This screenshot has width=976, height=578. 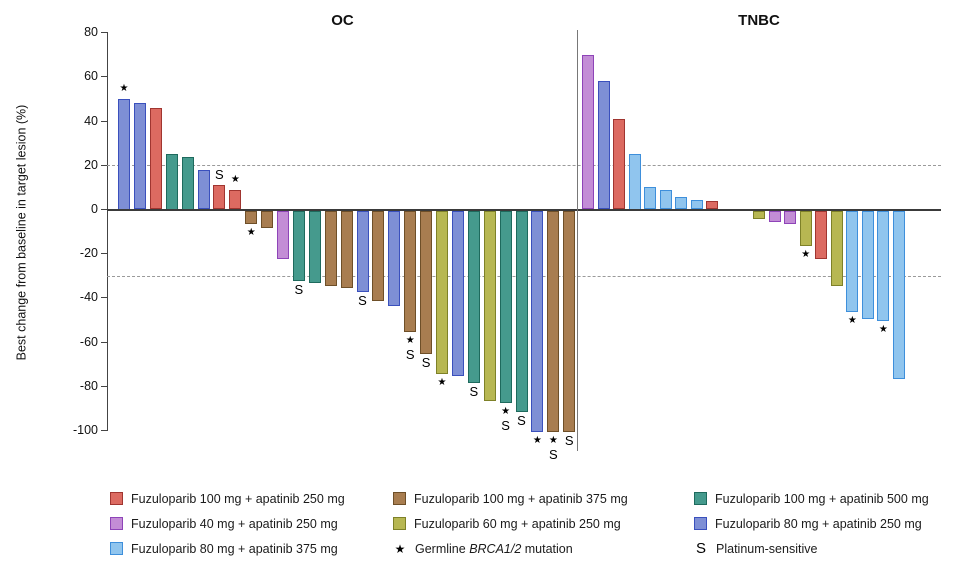 I want to click on legend-swatch-orchid, so click(x=116, y=523).